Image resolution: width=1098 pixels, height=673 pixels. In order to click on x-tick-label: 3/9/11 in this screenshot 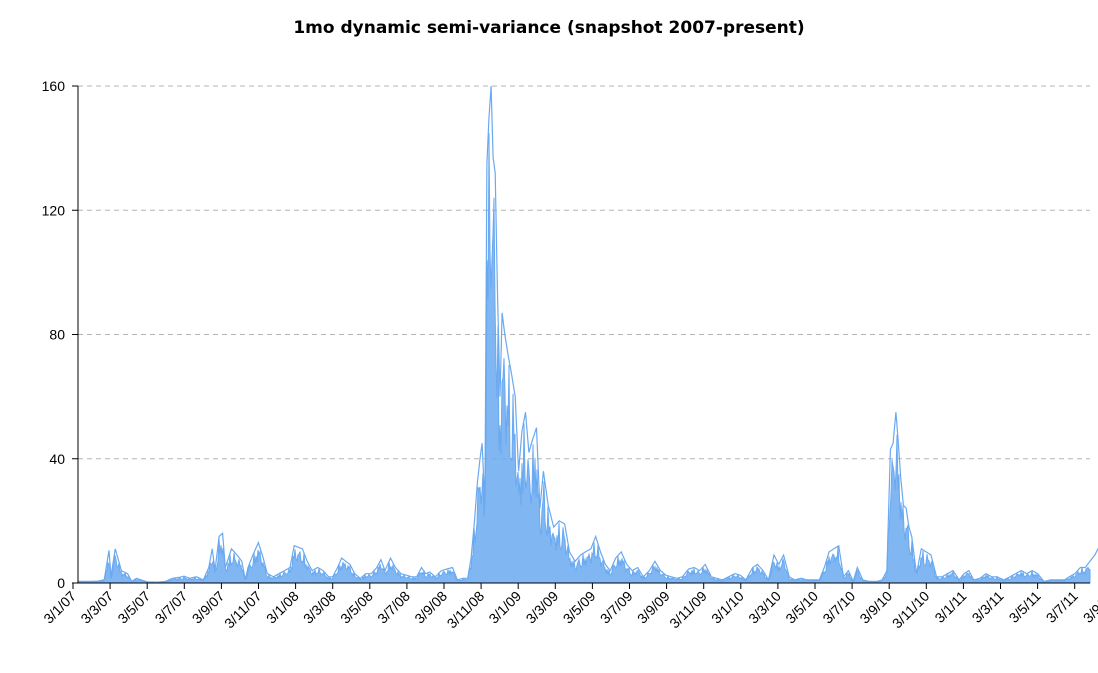, I will do `click(1089, 607)`.